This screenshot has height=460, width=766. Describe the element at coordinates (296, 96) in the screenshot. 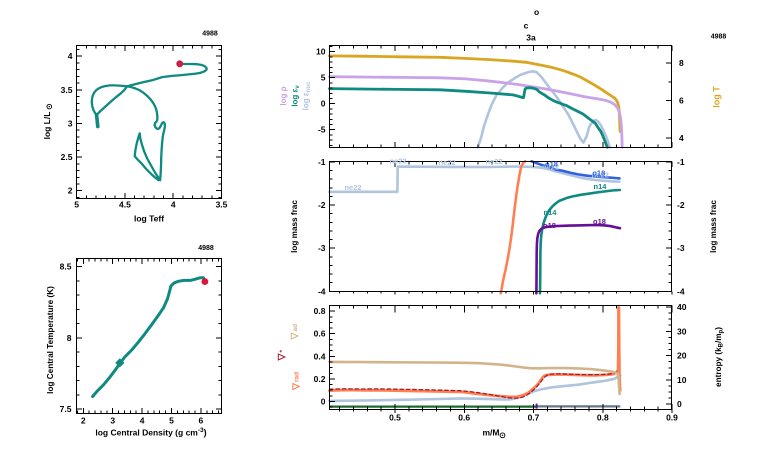

I see `svg-text: log εν` at that location.